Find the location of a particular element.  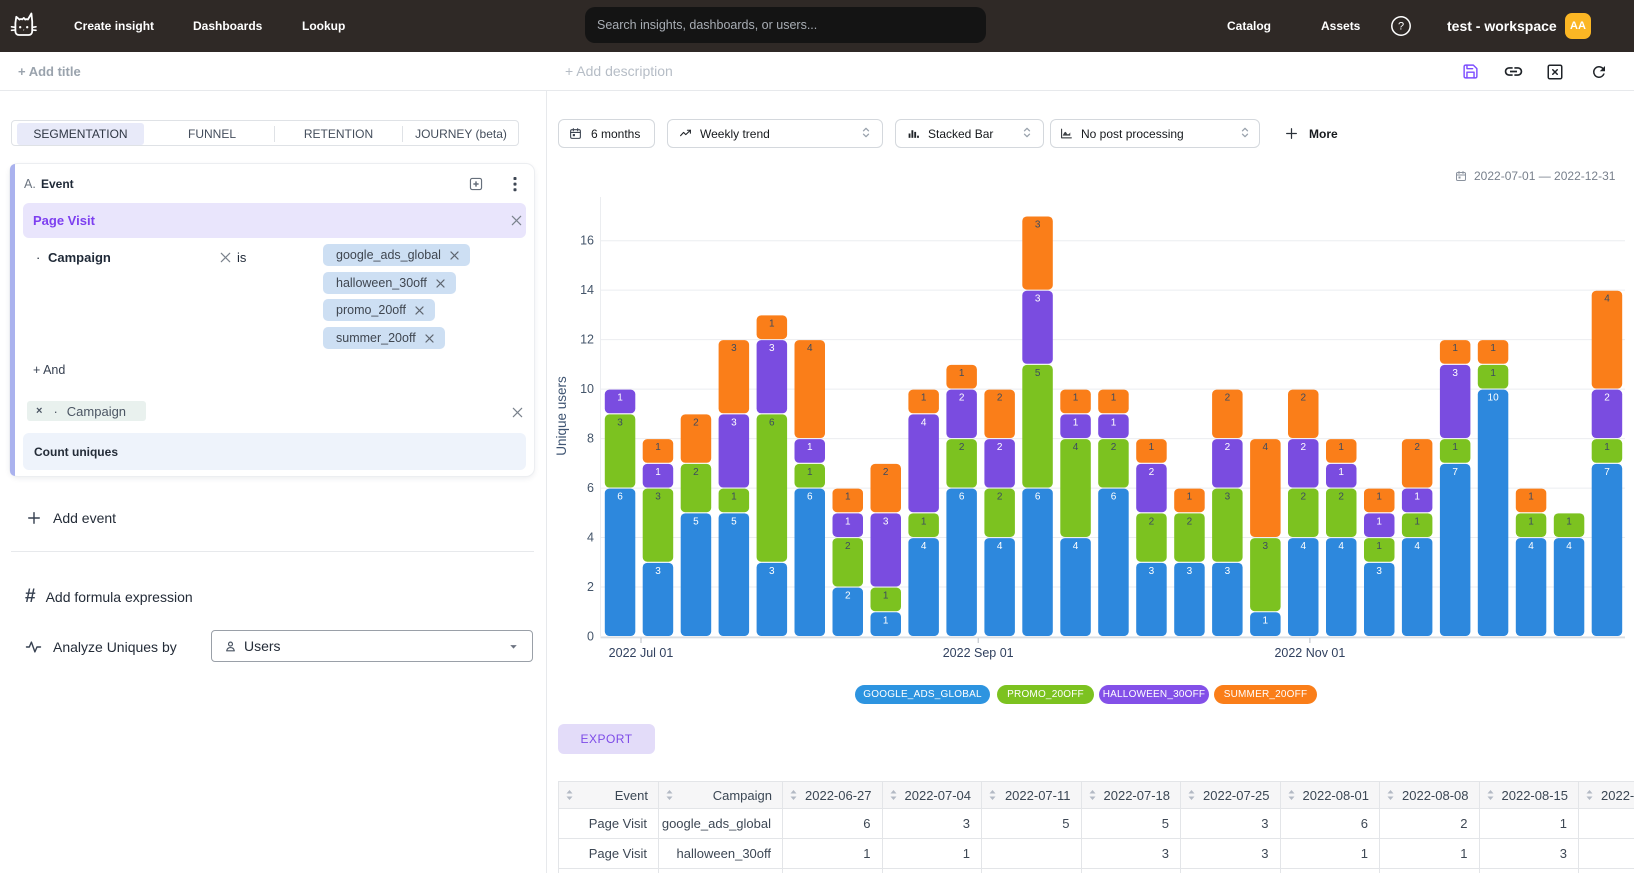

svg-text: 14 is located at coordinates (587, 290).